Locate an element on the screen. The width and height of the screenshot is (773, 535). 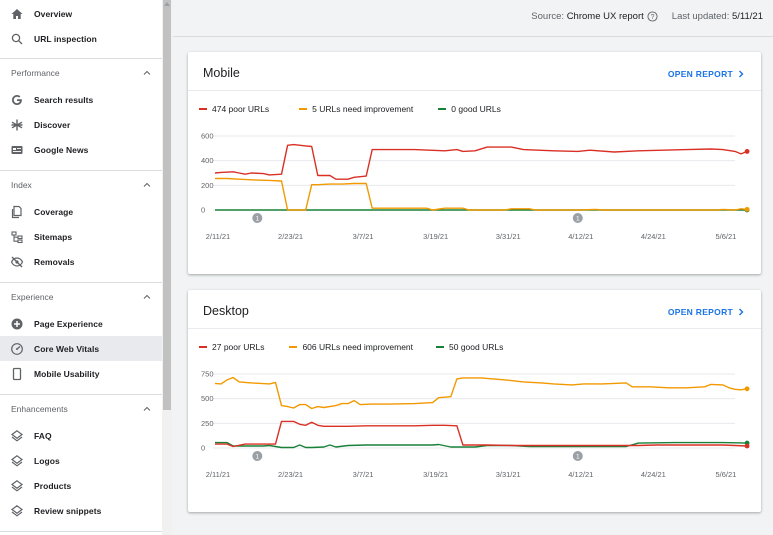
card-title: Desktop is located at coordinates (226, 311).